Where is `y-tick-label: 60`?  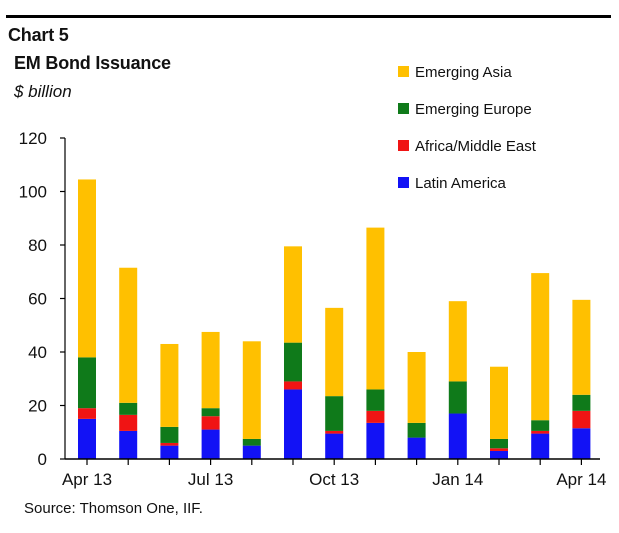
y-tick-label: 60 is located at coordinates (37, 299).